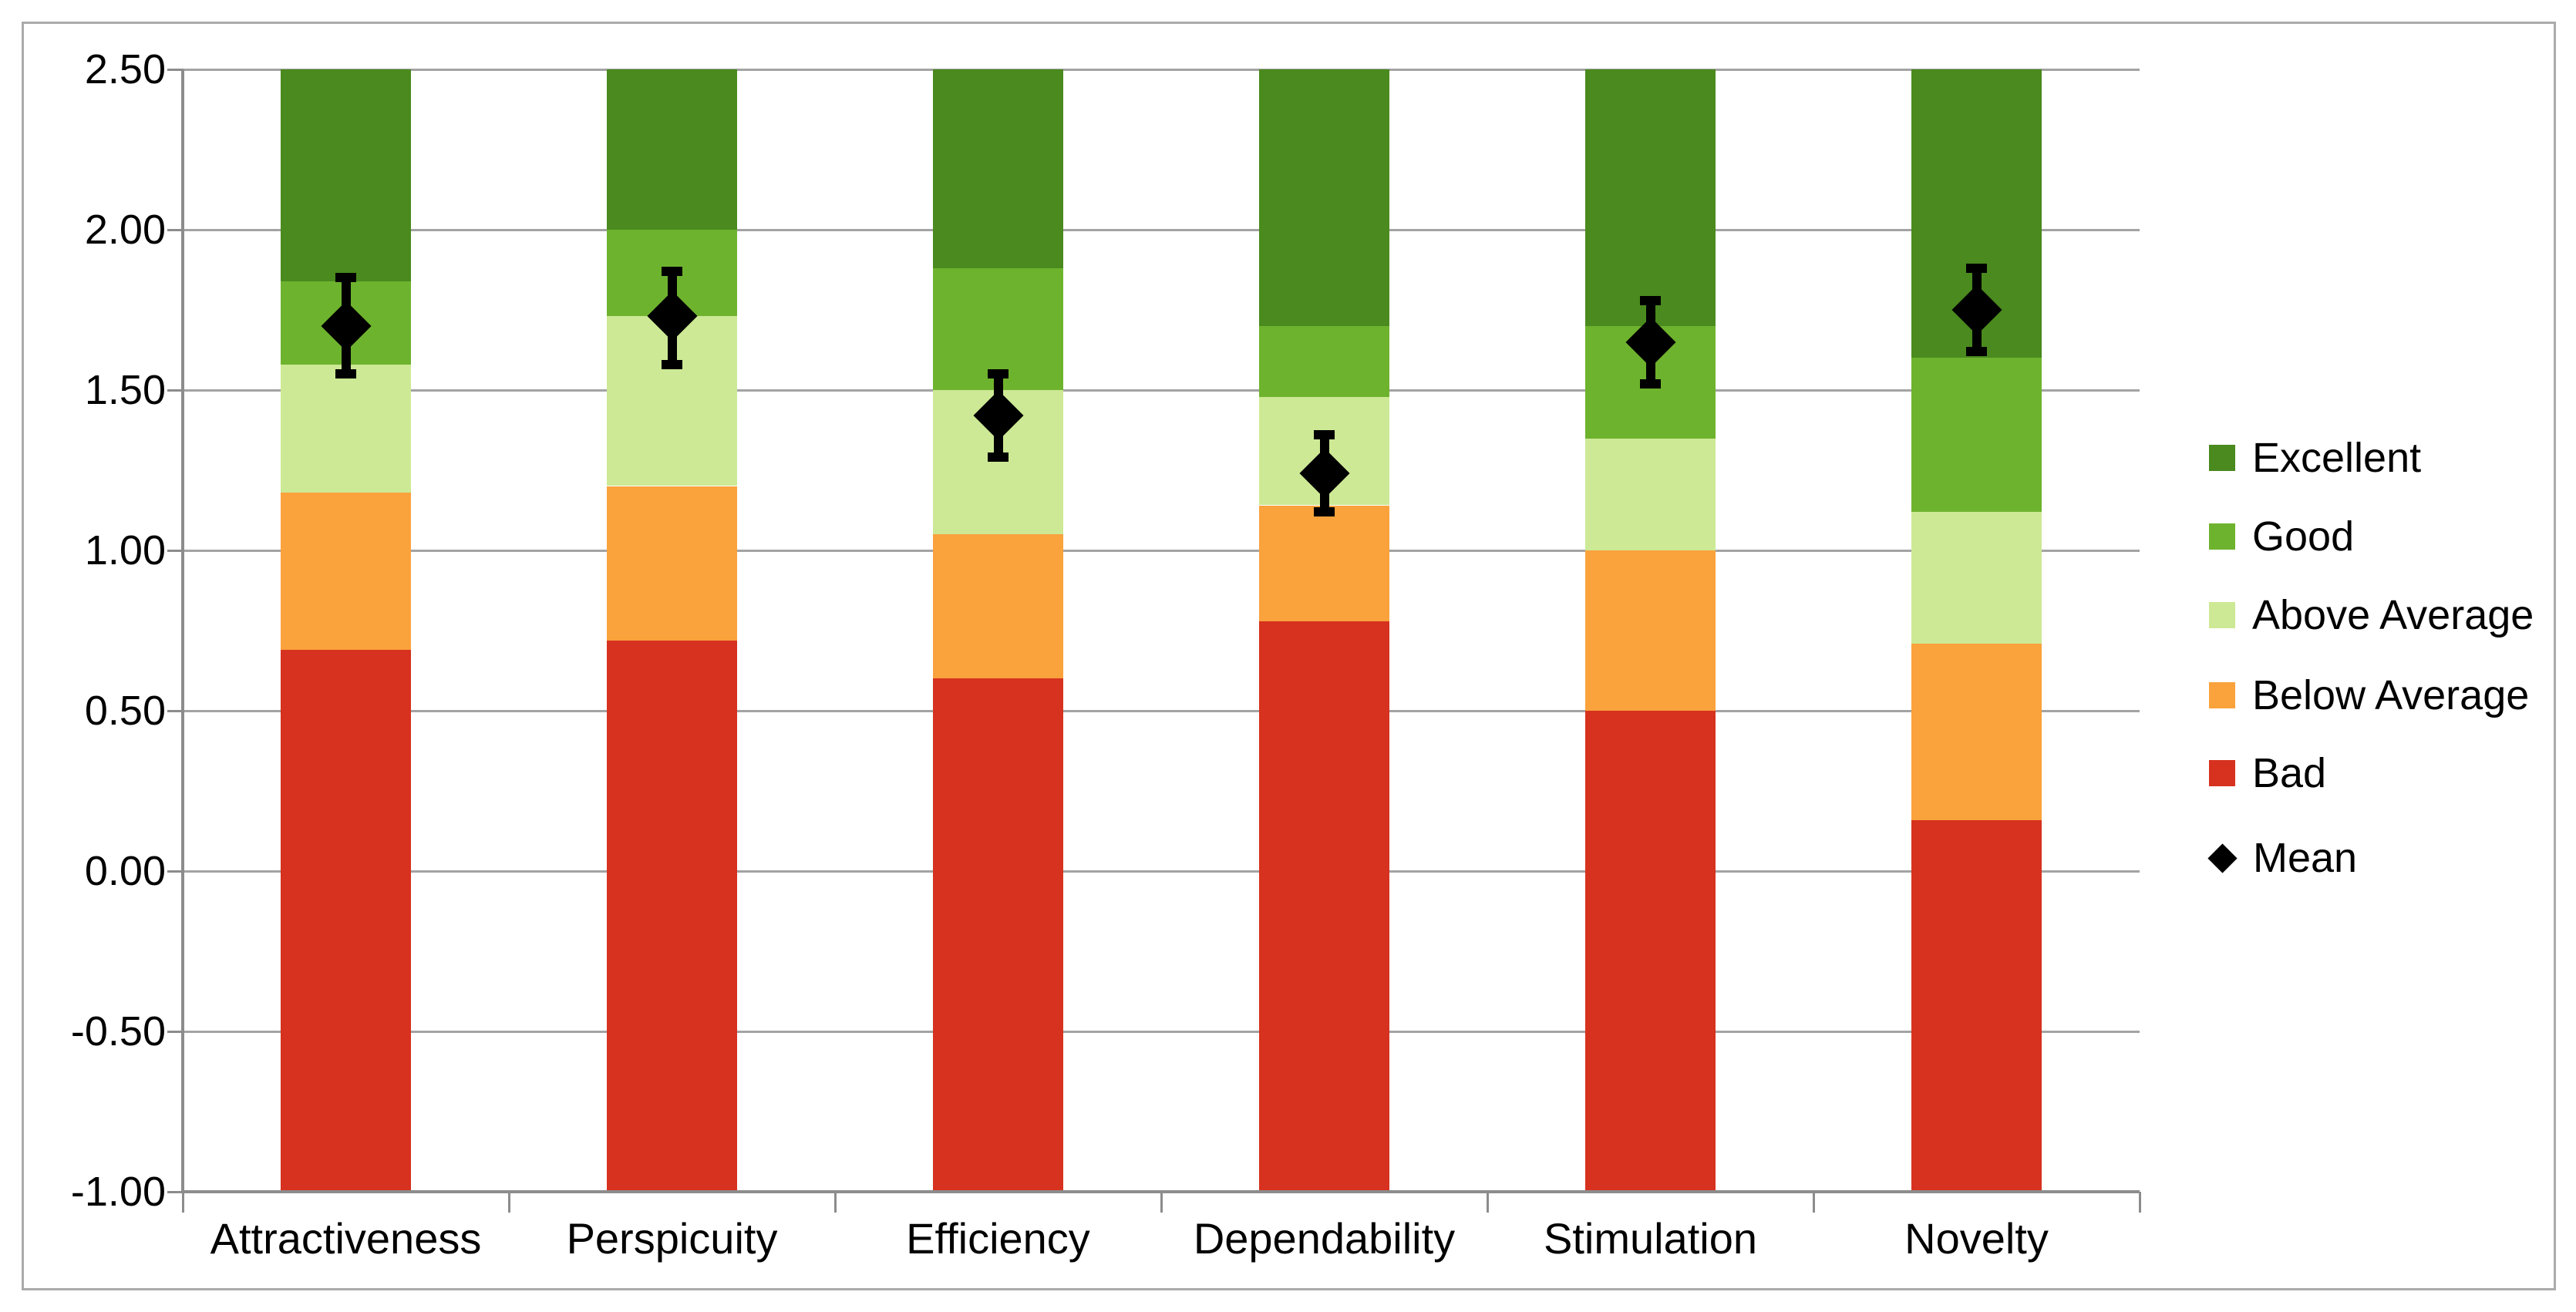 This screenshot has height=1312, width=2576. I want to click on y-axis-tick-label: -0.50, so click(118, 1031).